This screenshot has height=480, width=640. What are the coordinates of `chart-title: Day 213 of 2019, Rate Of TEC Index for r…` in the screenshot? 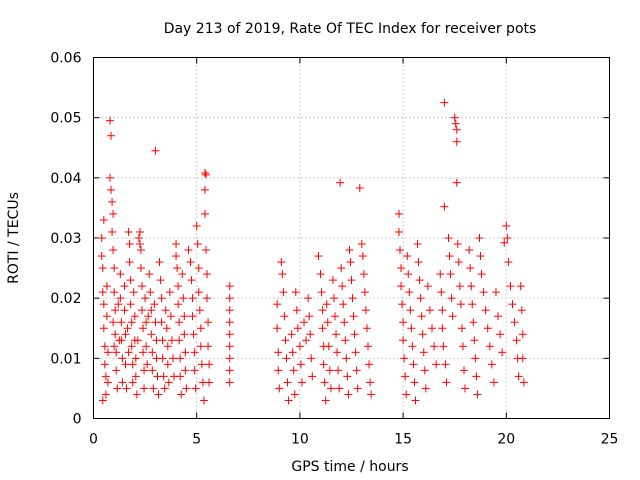 It's located at (350, 29).